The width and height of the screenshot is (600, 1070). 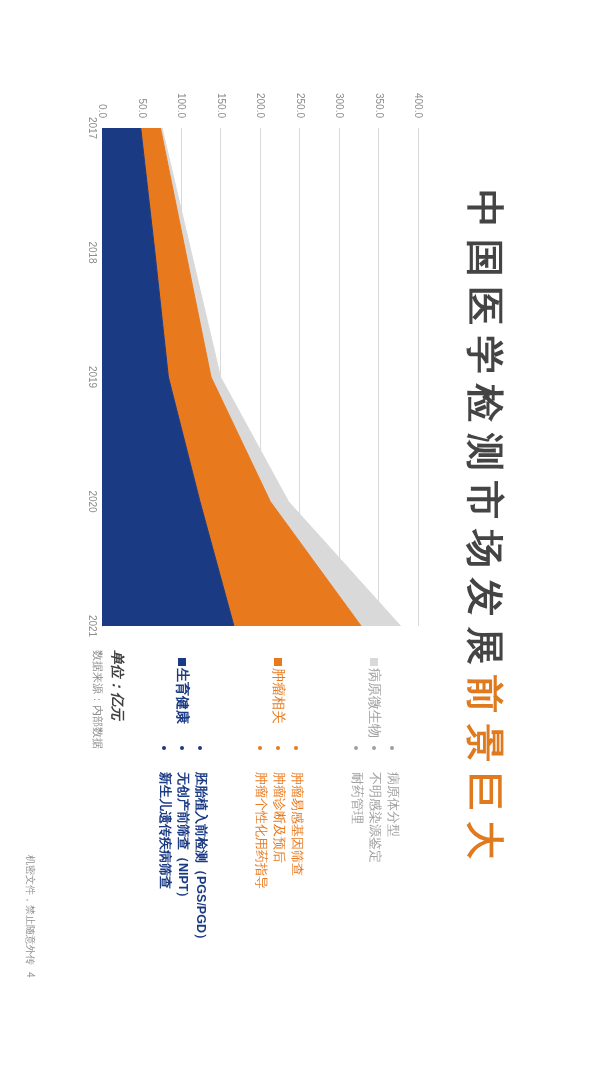 What do you see at coordinates (93, 128) in the screenshot?
I see `y-tick-label: 2017` at bounding box center [93, 128].